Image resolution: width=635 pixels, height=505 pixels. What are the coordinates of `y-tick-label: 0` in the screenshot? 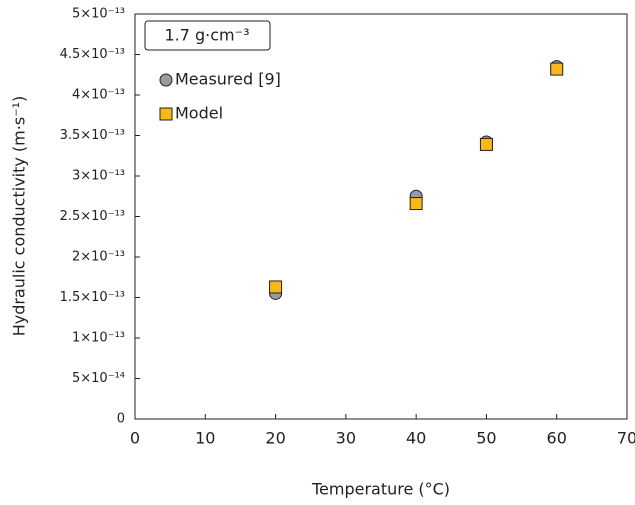 It's located at (121, 419).